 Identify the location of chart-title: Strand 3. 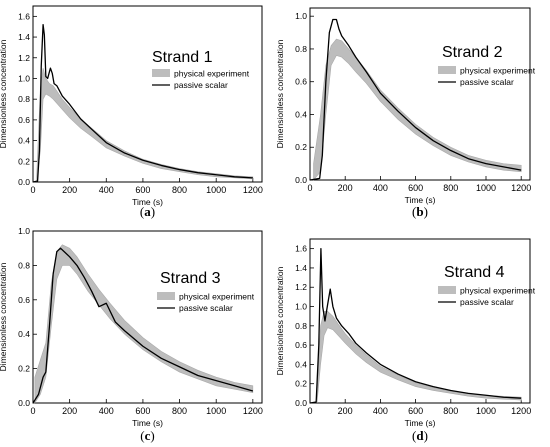
(190, 278).